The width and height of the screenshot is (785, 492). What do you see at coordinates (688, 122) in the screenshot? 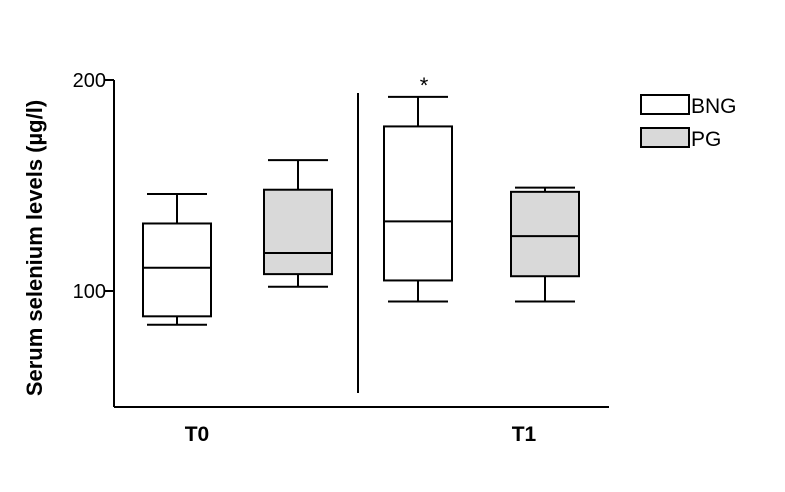
I see `legend: BNG PG` at bounding box center [688, 122].